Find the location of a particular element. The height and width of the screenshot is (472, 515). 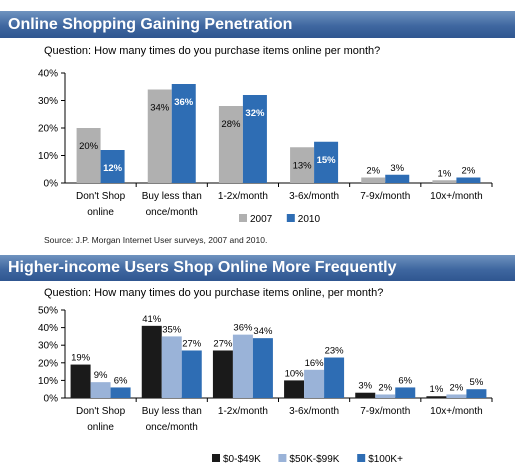

chart2-legend-label: $50K-$99K is located at coordinates (314, 459).